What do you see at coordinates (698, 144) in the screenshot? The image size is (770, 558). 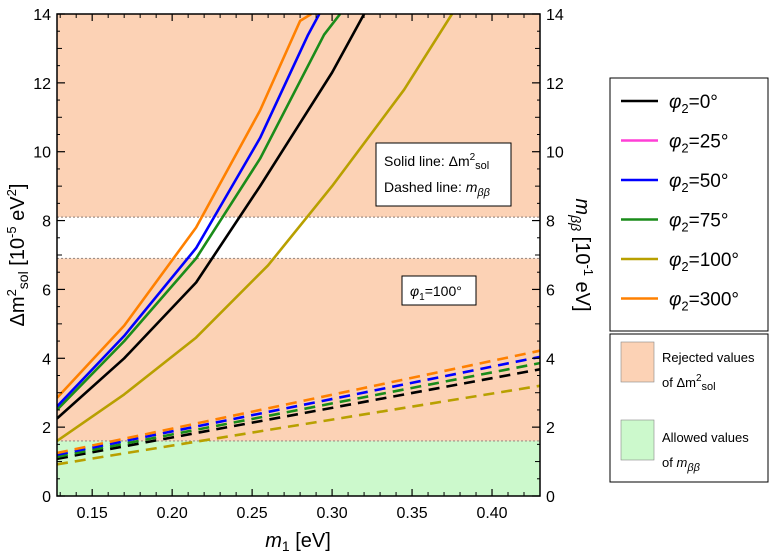 I see `legend-label-1: φ2=25°` at bounding box center [698, 144].